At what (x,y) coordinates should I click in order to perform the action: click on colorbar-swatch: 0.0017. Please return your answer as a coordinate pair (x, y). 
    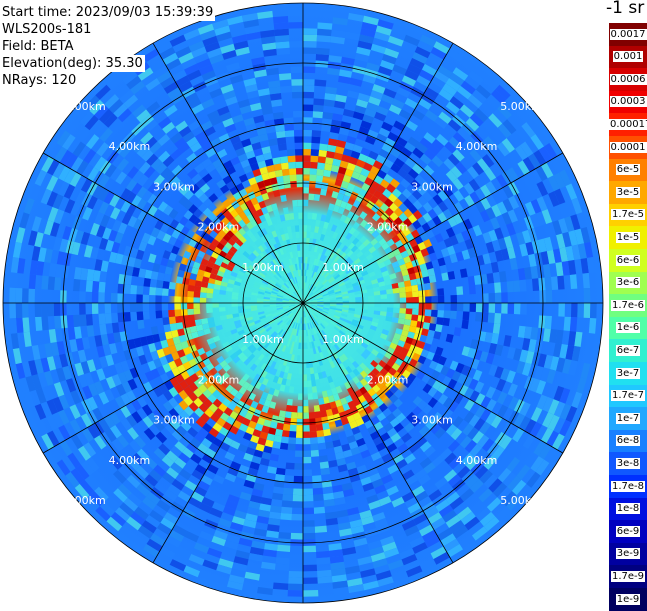
    Looking at the image, I should click on (628, 35).